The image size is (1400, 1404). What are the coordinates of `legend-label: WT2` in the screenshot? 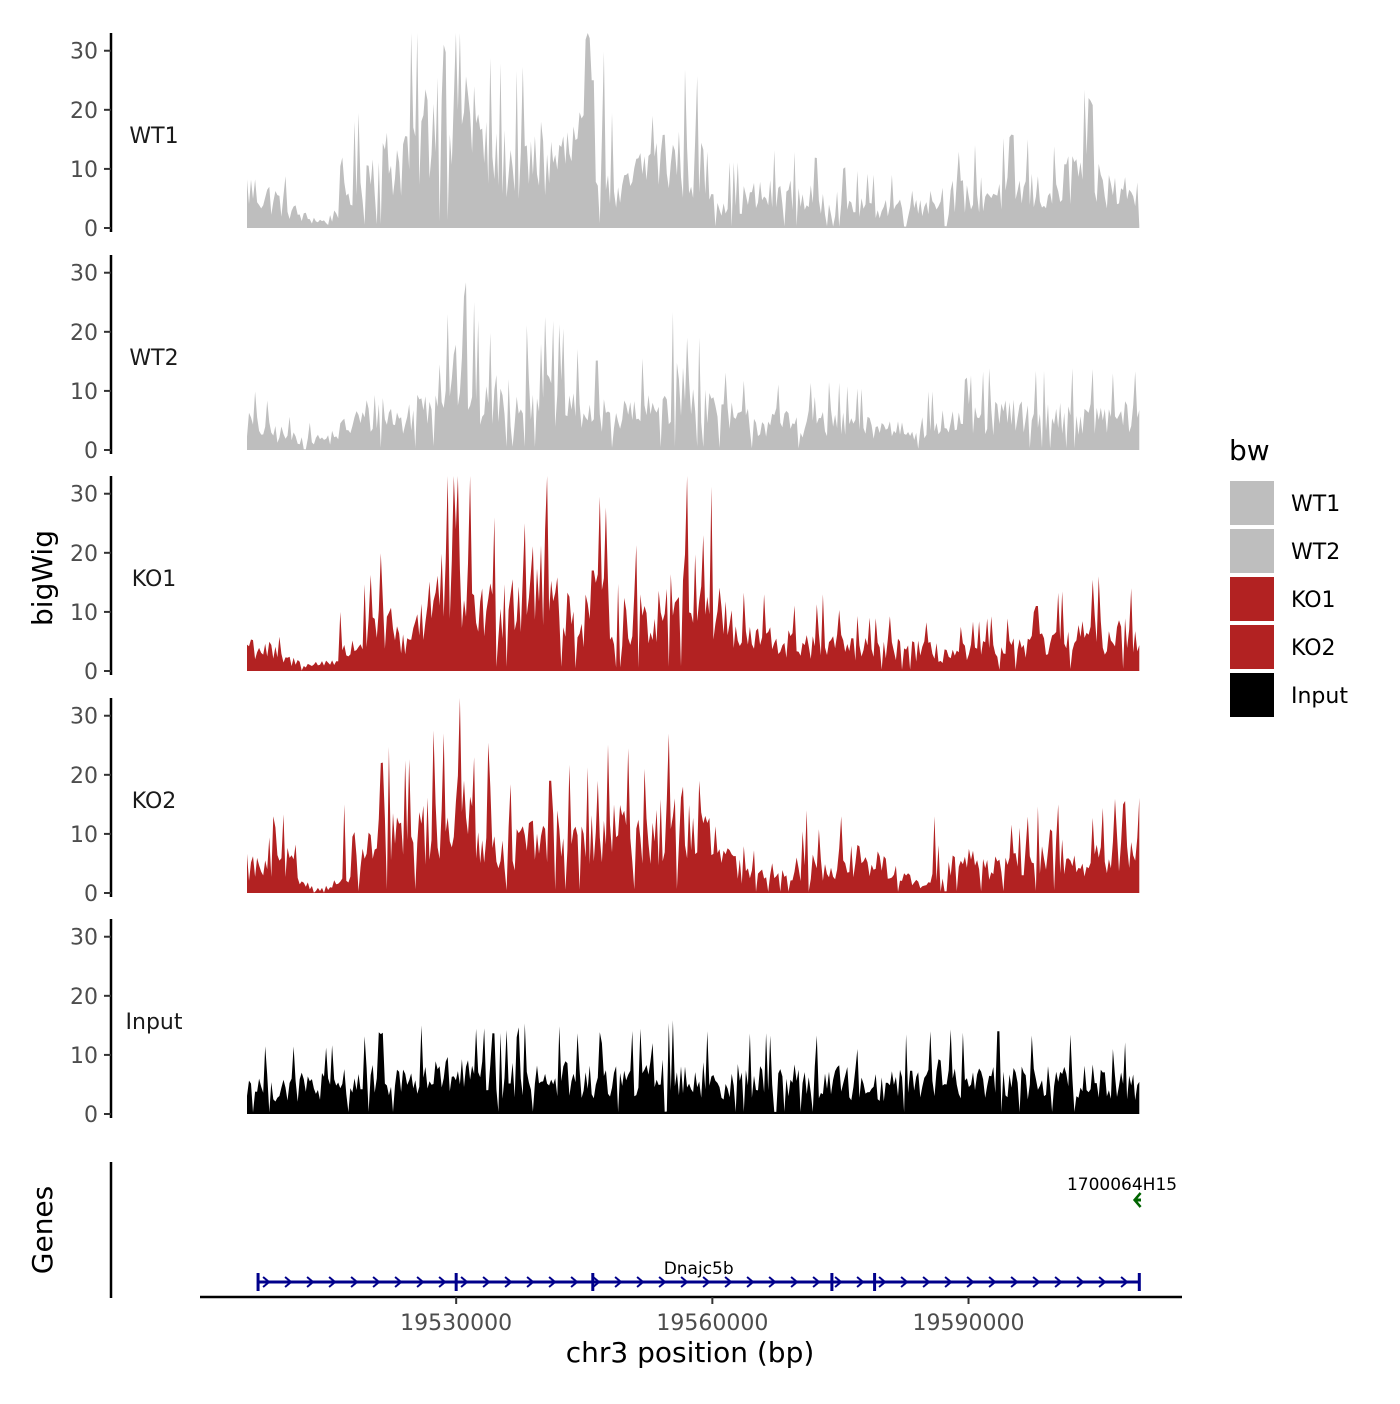 It's located at (1315, 552).